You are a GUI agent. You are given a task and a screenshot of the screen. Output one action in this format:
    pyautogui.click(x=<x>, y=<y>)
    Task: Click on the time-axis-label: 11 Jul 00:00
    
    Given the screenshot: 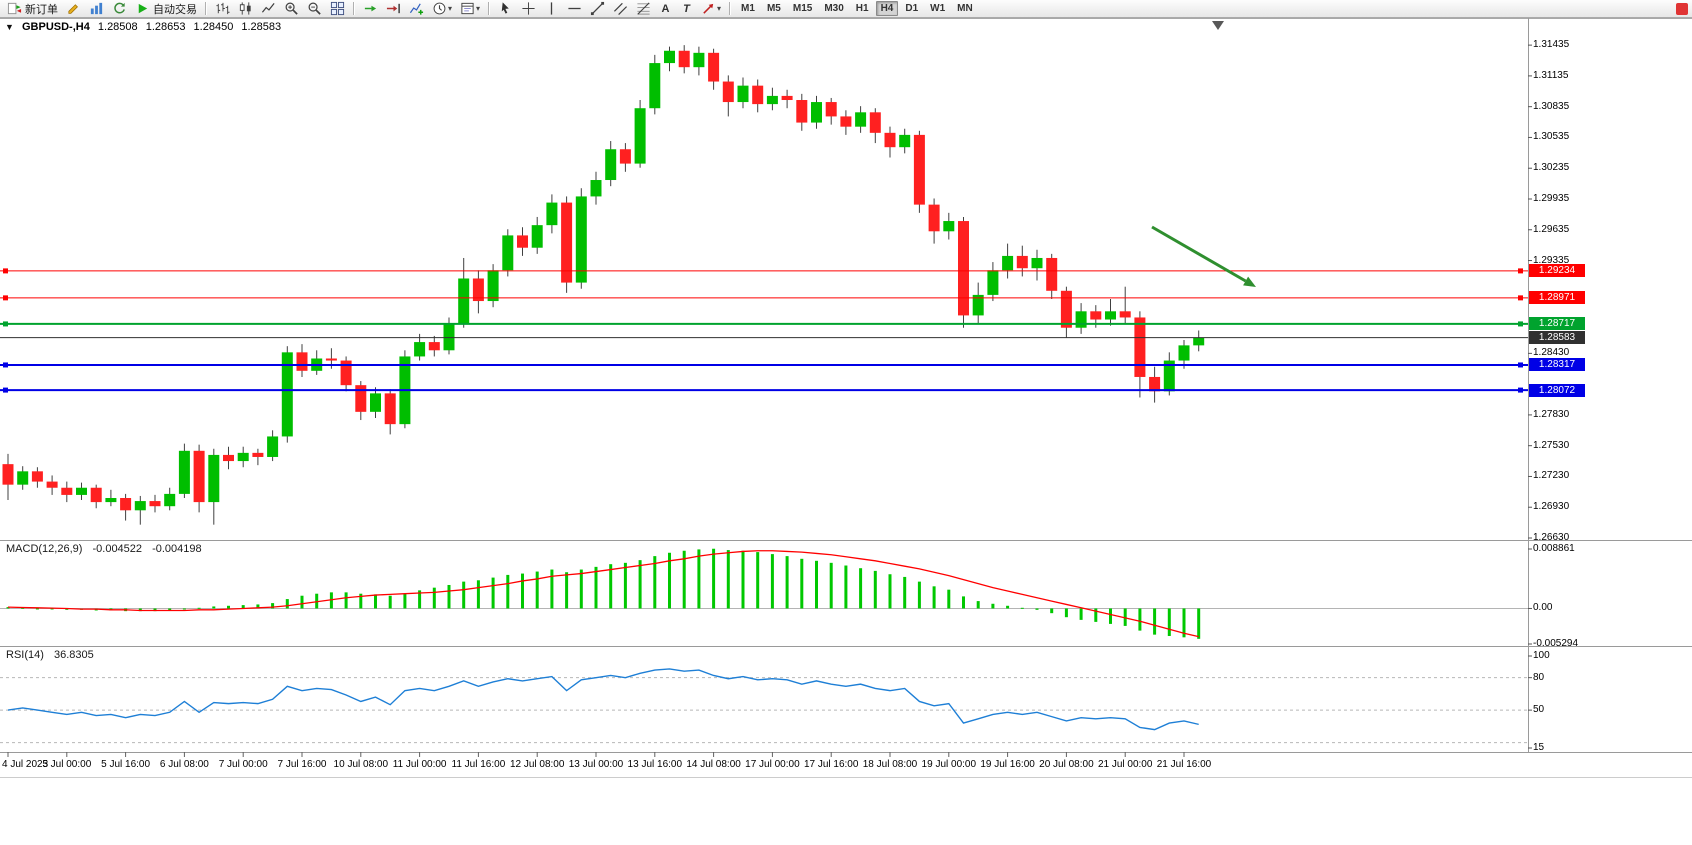 What is the action you would take?
    pyautogui.click(x=419, y=764)
    